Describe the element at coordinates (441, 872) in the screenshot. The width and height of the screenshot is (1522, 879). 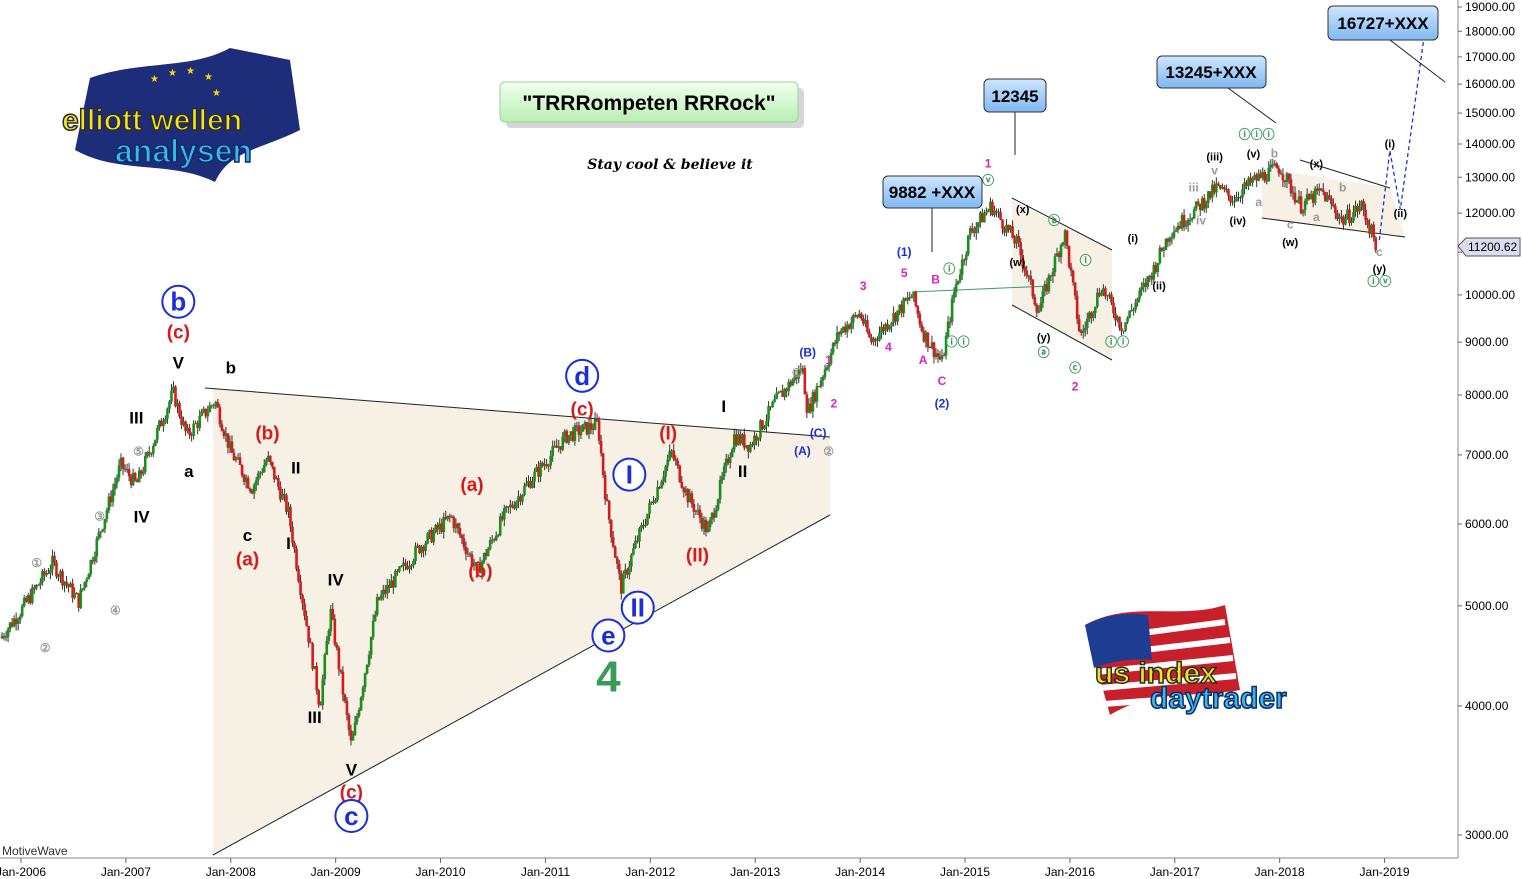
I see `x-tick-label: Jan-2010` at that location.